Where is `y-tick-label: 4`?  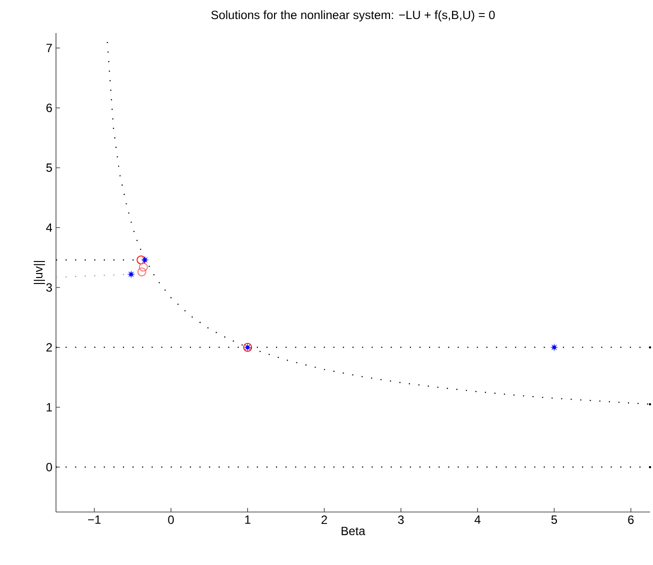
y-tick-label: 4 is located at coordinates (49, 227).